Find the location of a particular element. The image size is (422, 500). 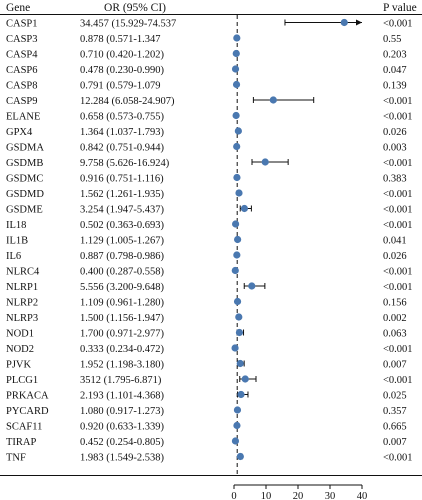

or-point-il6 is located at coordinates (237, 255).